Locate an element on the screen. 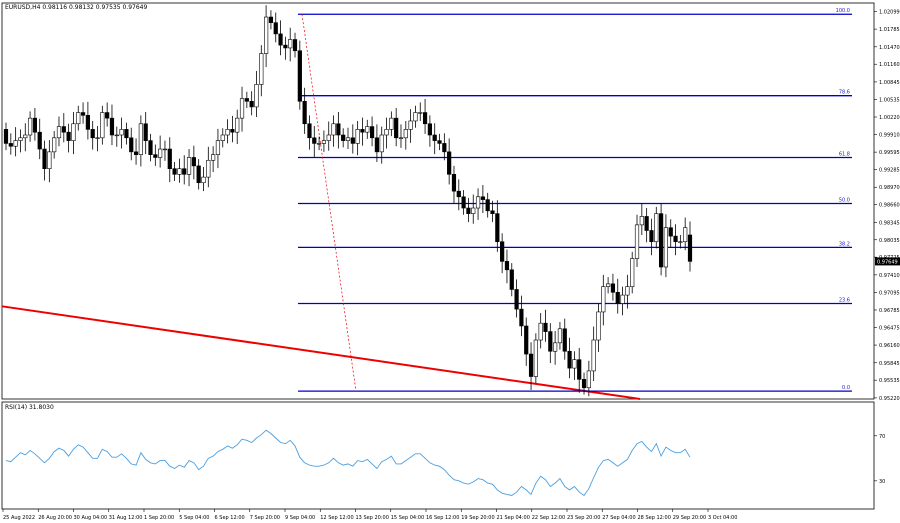 The height and width of the screenshot is (523, 900). y-tick-label: 0.97410 is located at coordinates (889, 276).